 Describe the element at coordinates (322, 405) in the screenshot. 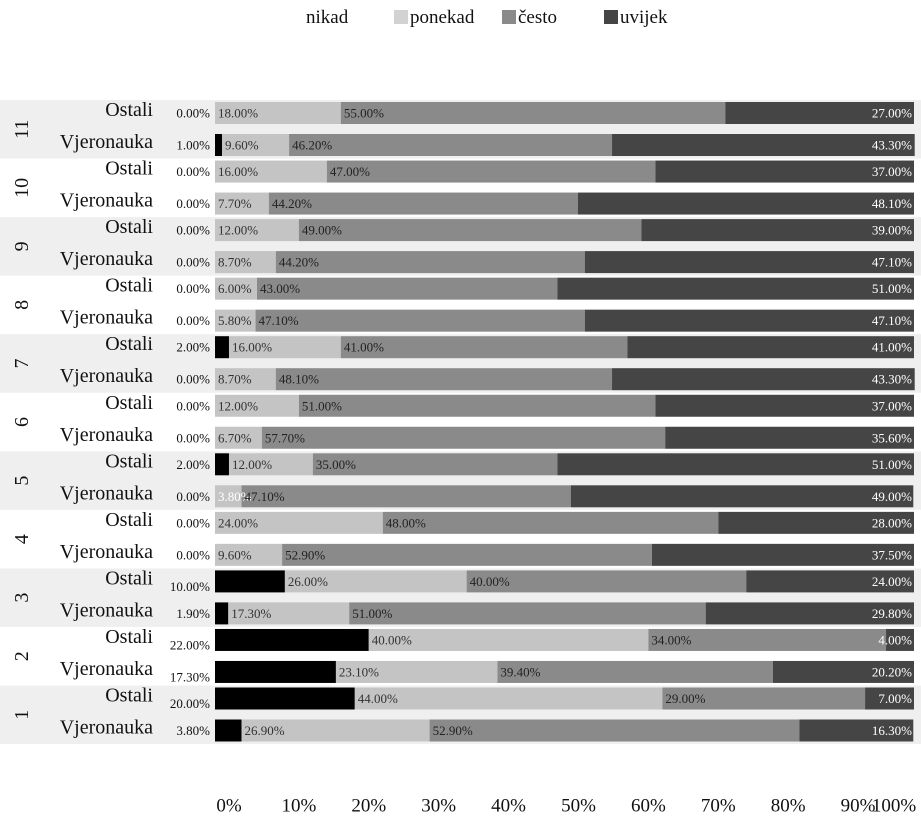

I see `data-label-cesto-g6-ostali: 51.00%` at that location.